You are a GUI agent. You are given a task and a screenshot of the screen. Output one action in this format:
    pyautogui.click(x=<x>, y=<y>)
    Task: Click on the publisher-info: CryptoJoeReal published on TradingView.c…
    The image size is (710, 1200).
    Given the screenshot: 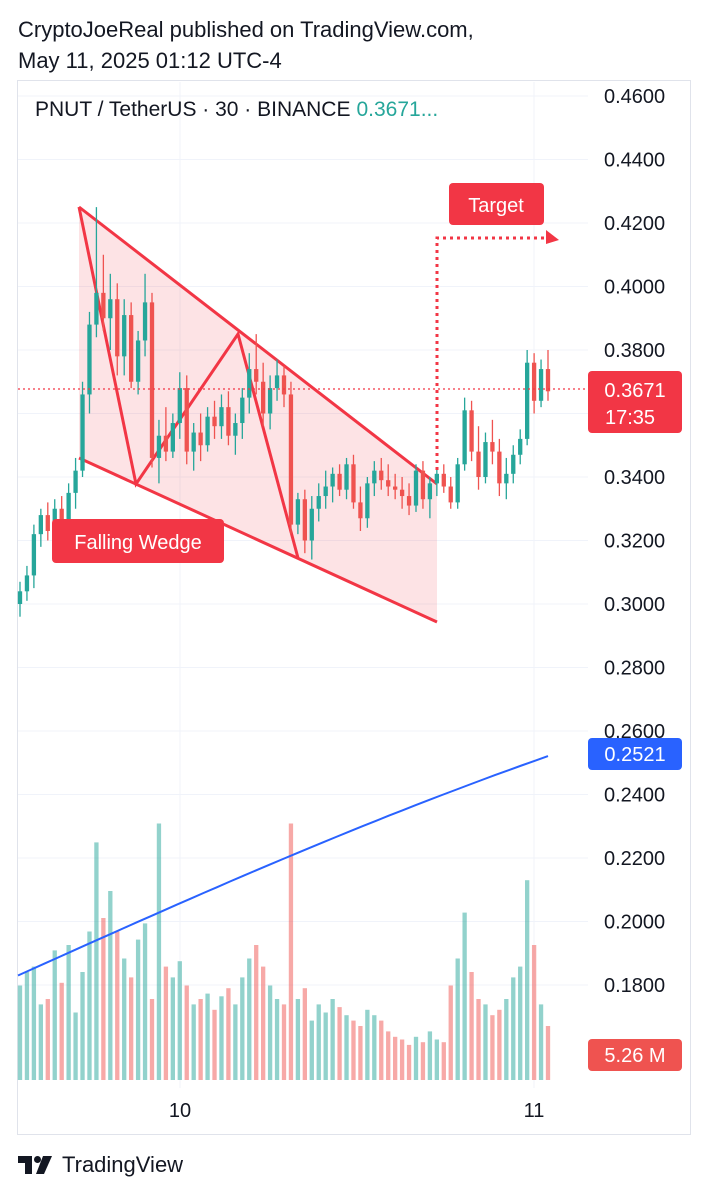 What is the action you would take?
    pyautogui.click(x=246, y=45)
    